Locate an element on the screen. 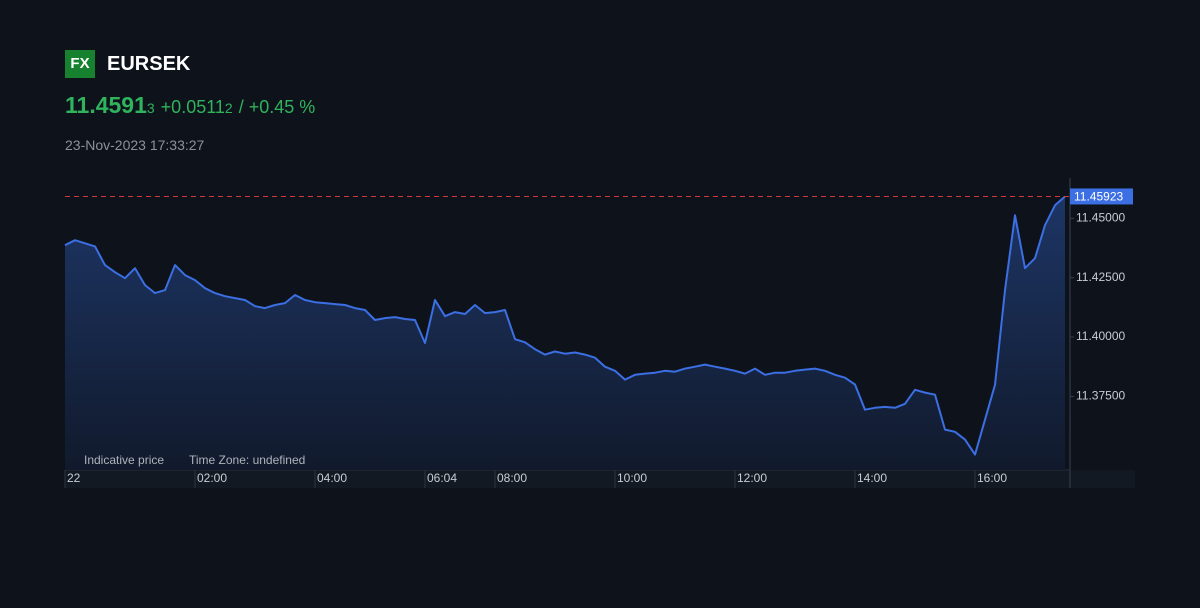 Image resolution: width=1200 pixels, height=608 pixels. y-tick-label: 11.45000 is located at coordinates (1100, 218).